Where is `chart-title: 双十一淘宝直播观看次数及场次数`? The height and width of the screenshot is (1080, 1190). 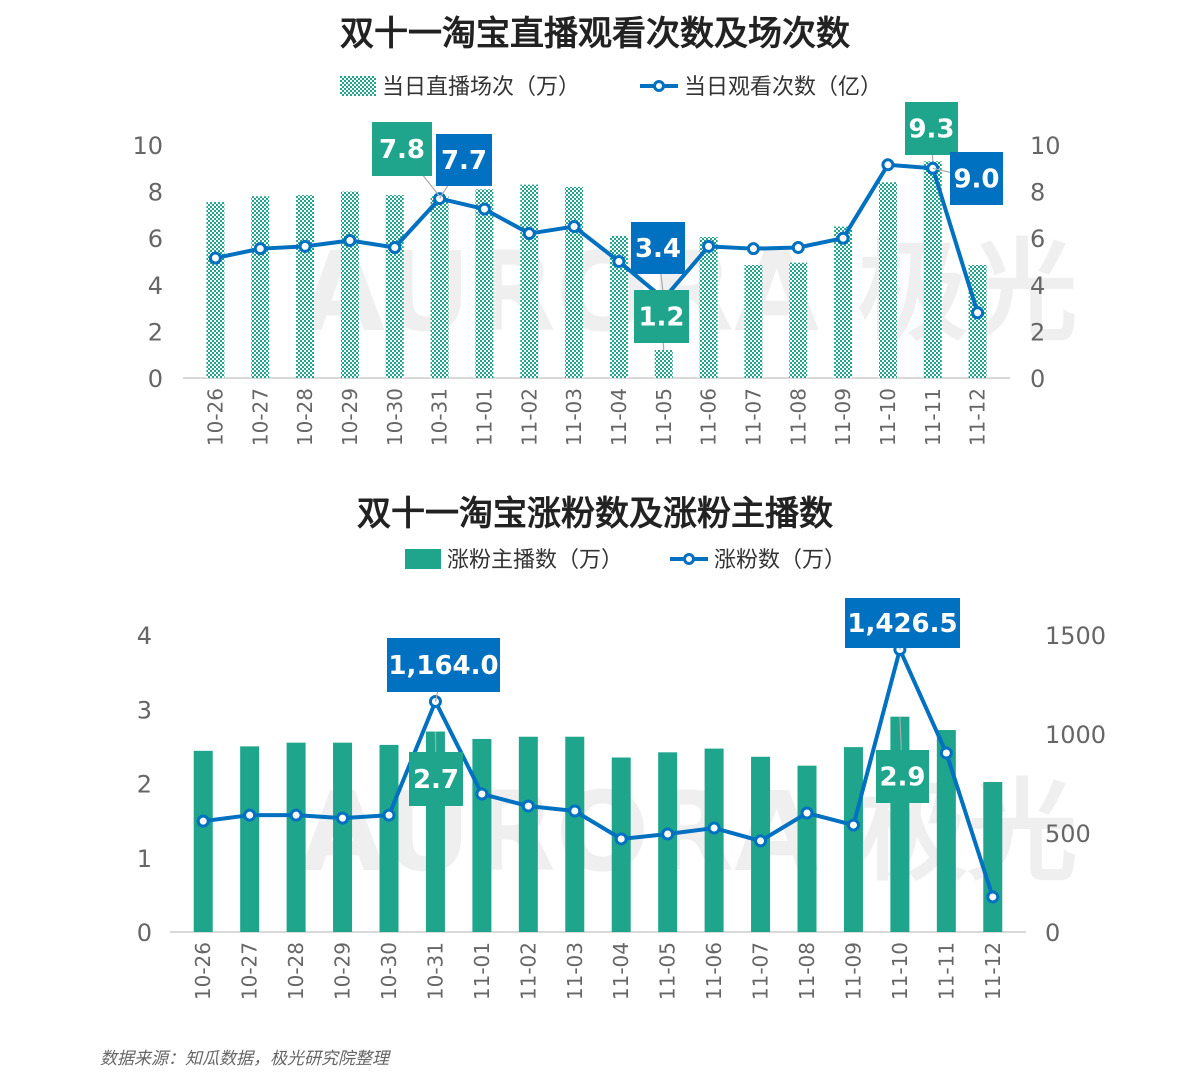
chart-title: 双十一淘宝直播观看次数及场次数 is located at coordinates (595, 34).